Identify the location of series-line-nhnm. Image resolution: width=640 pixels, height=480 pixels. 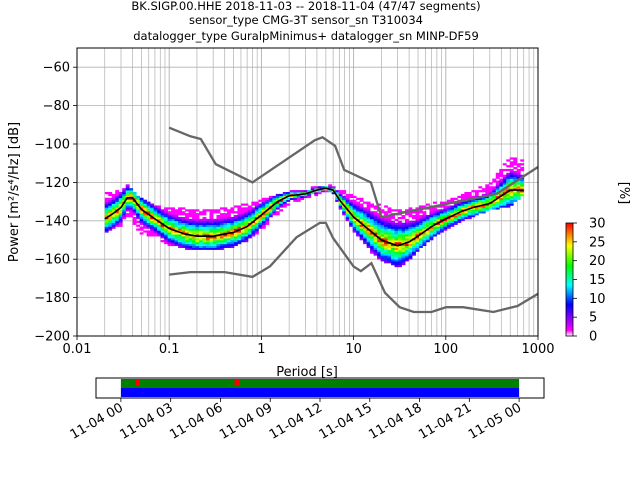
(353, 172).